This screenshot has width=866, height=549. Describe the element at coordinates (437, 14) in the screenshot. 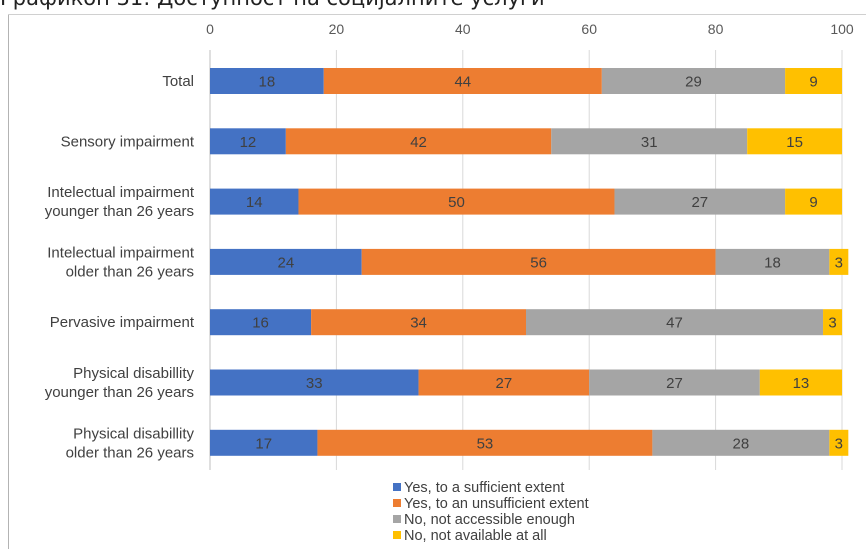

I see `frame-border-top` at that location.